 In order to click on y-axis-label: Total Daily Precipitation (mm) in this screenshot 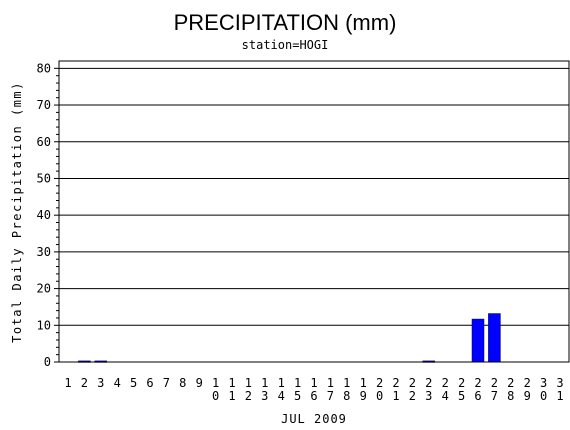, I will do `click(17, 212)`.